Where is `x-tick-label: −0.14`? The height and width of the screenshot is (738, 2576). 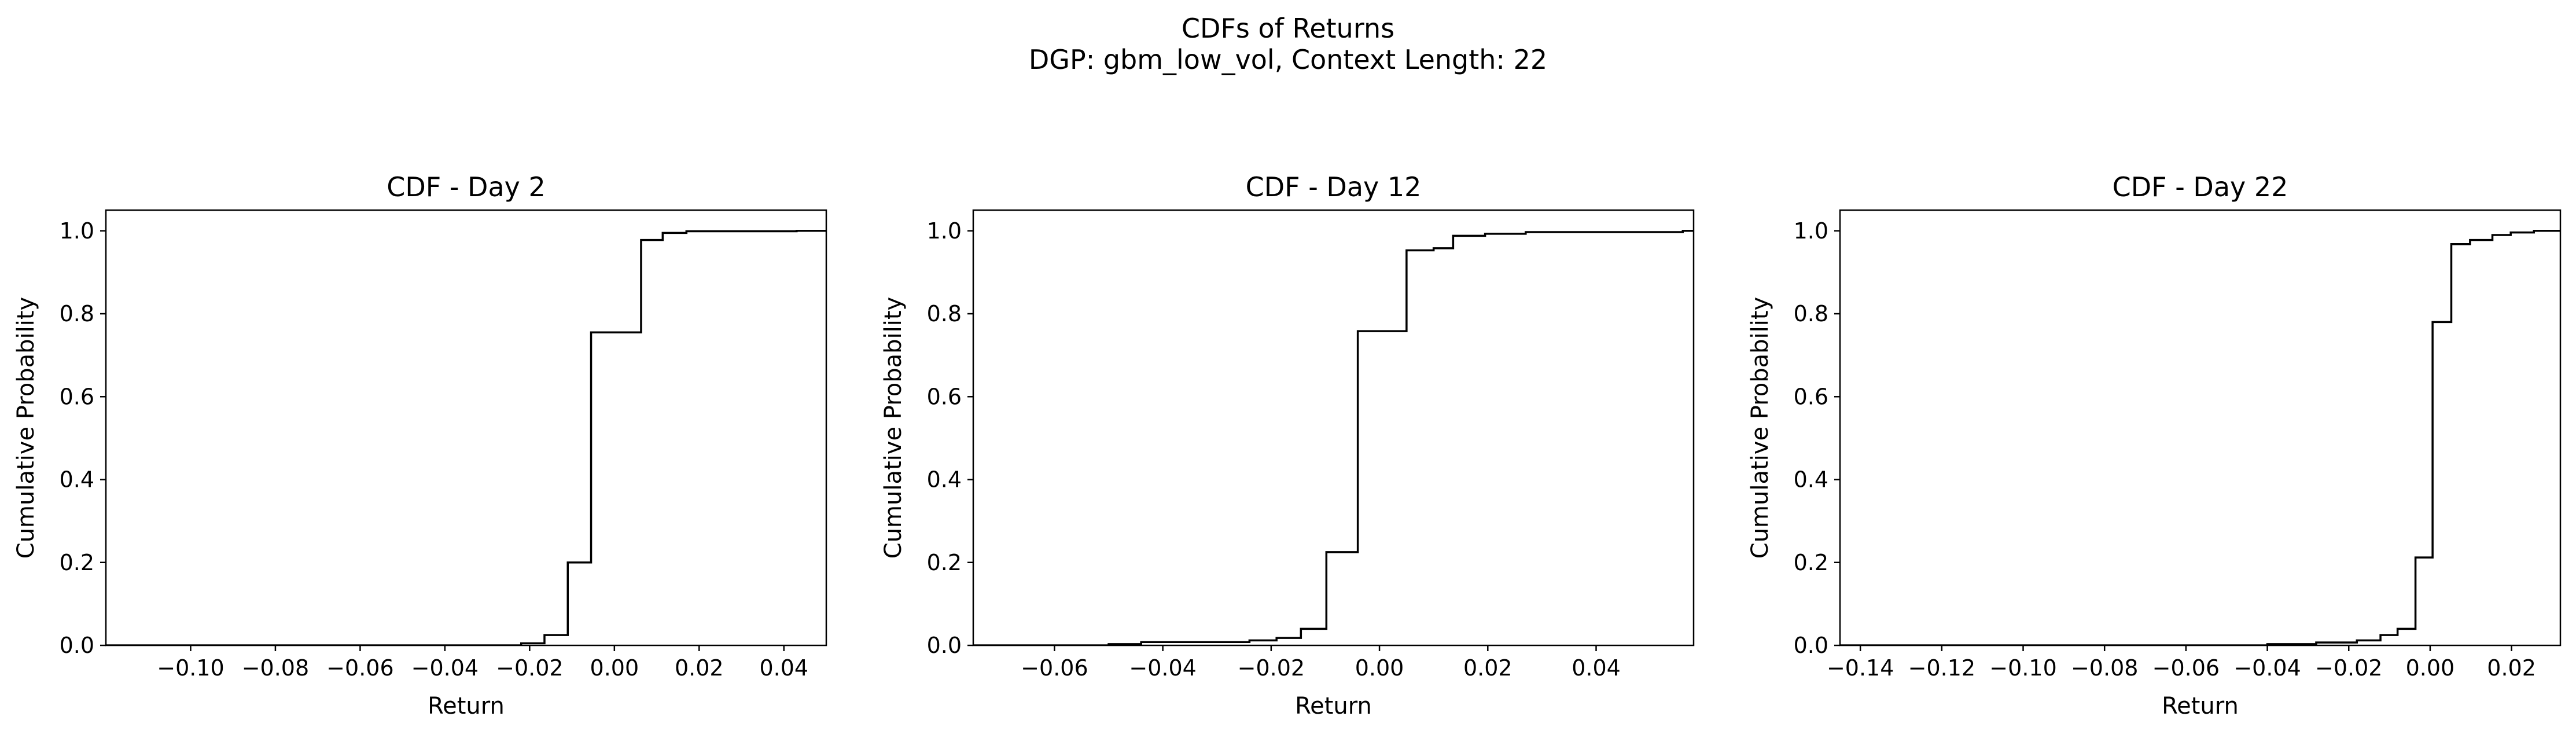 x-tick-label: −0.14 is located at coordinates (1860, 668).